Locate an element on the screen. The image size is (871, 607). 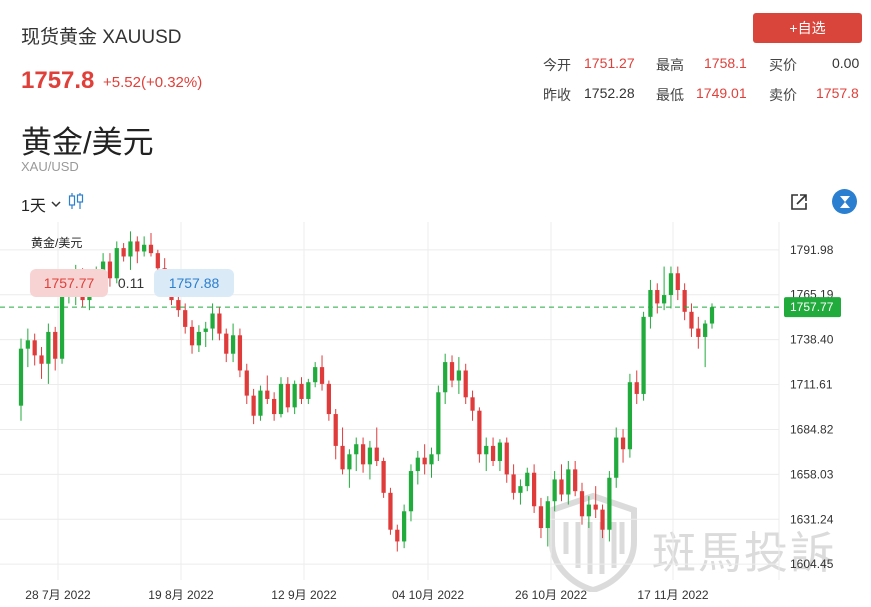
candlestick-icon is located at coordinates (76, 201).